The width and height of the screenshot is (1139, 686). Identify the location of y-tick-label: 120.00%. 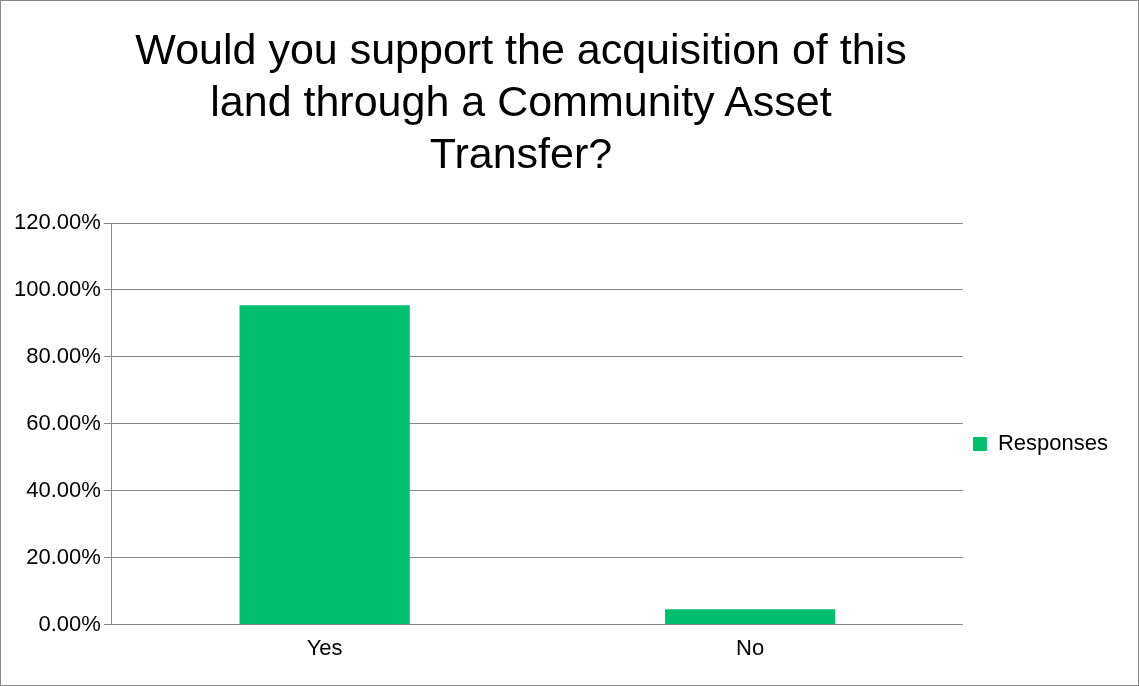
(57, 222).